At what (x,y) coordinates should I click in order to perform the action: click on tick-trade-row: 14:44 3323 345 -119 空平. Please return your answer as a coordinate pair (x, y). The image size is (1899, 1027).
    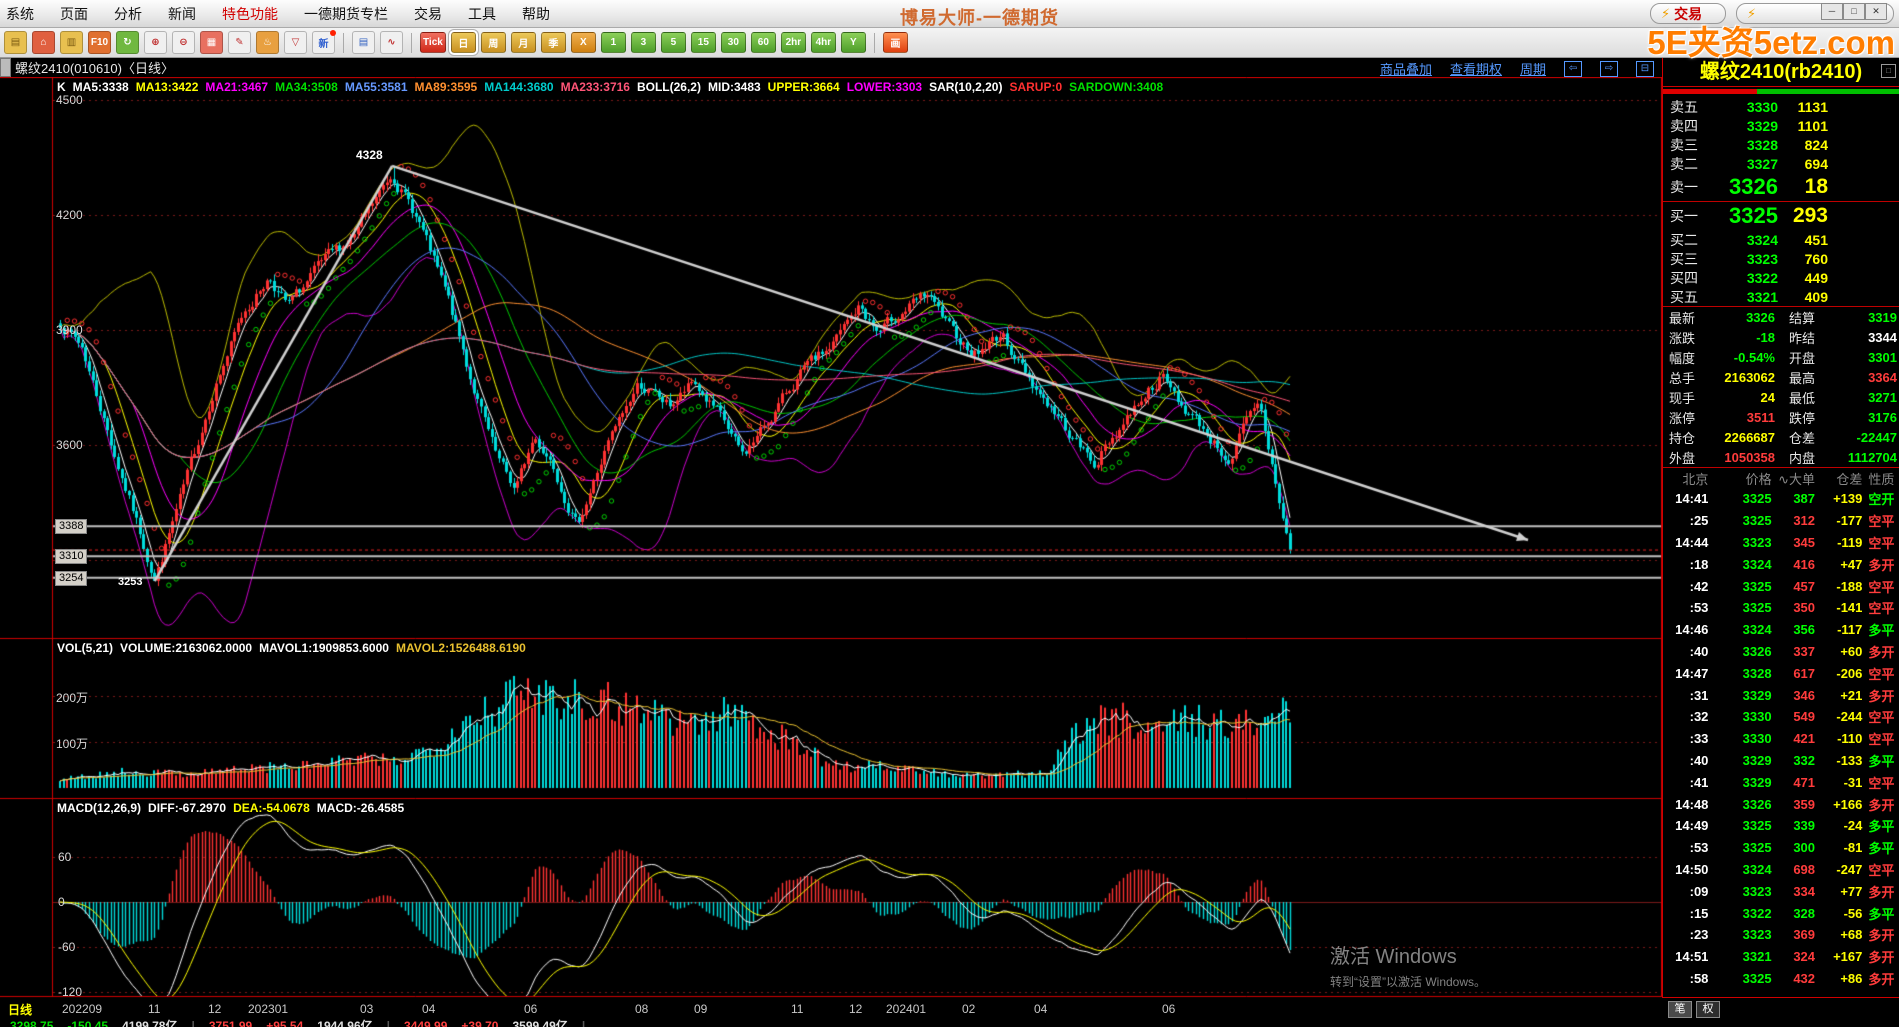
    Looking at the image, I should click on (1785, 542).